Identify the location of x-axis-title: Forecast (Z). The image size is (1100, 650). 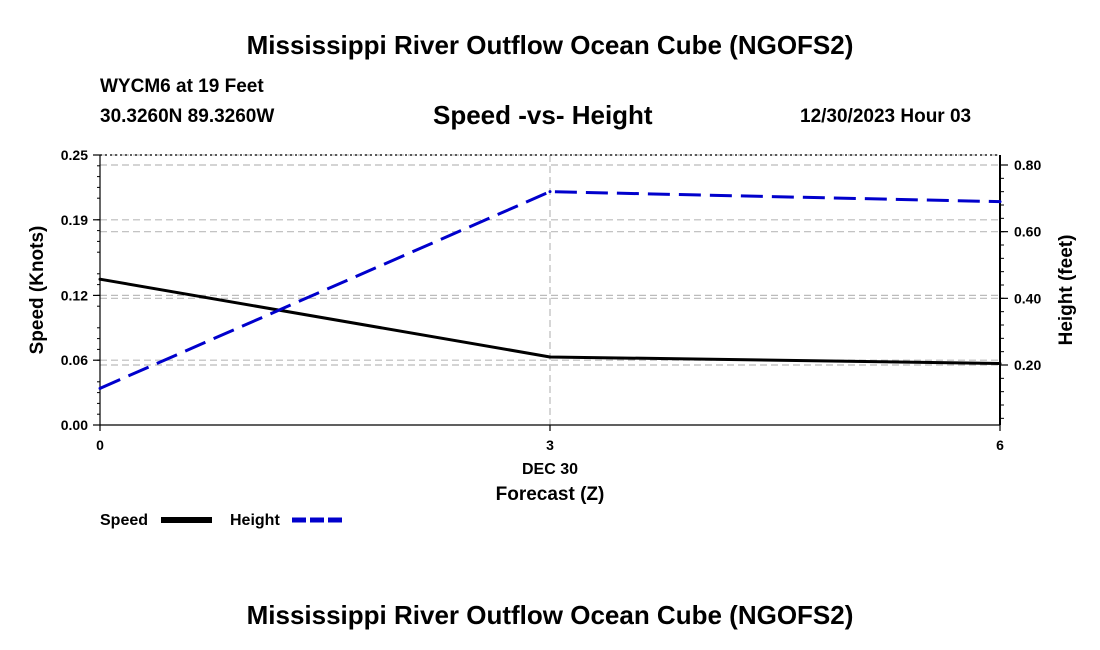
(550, 494).